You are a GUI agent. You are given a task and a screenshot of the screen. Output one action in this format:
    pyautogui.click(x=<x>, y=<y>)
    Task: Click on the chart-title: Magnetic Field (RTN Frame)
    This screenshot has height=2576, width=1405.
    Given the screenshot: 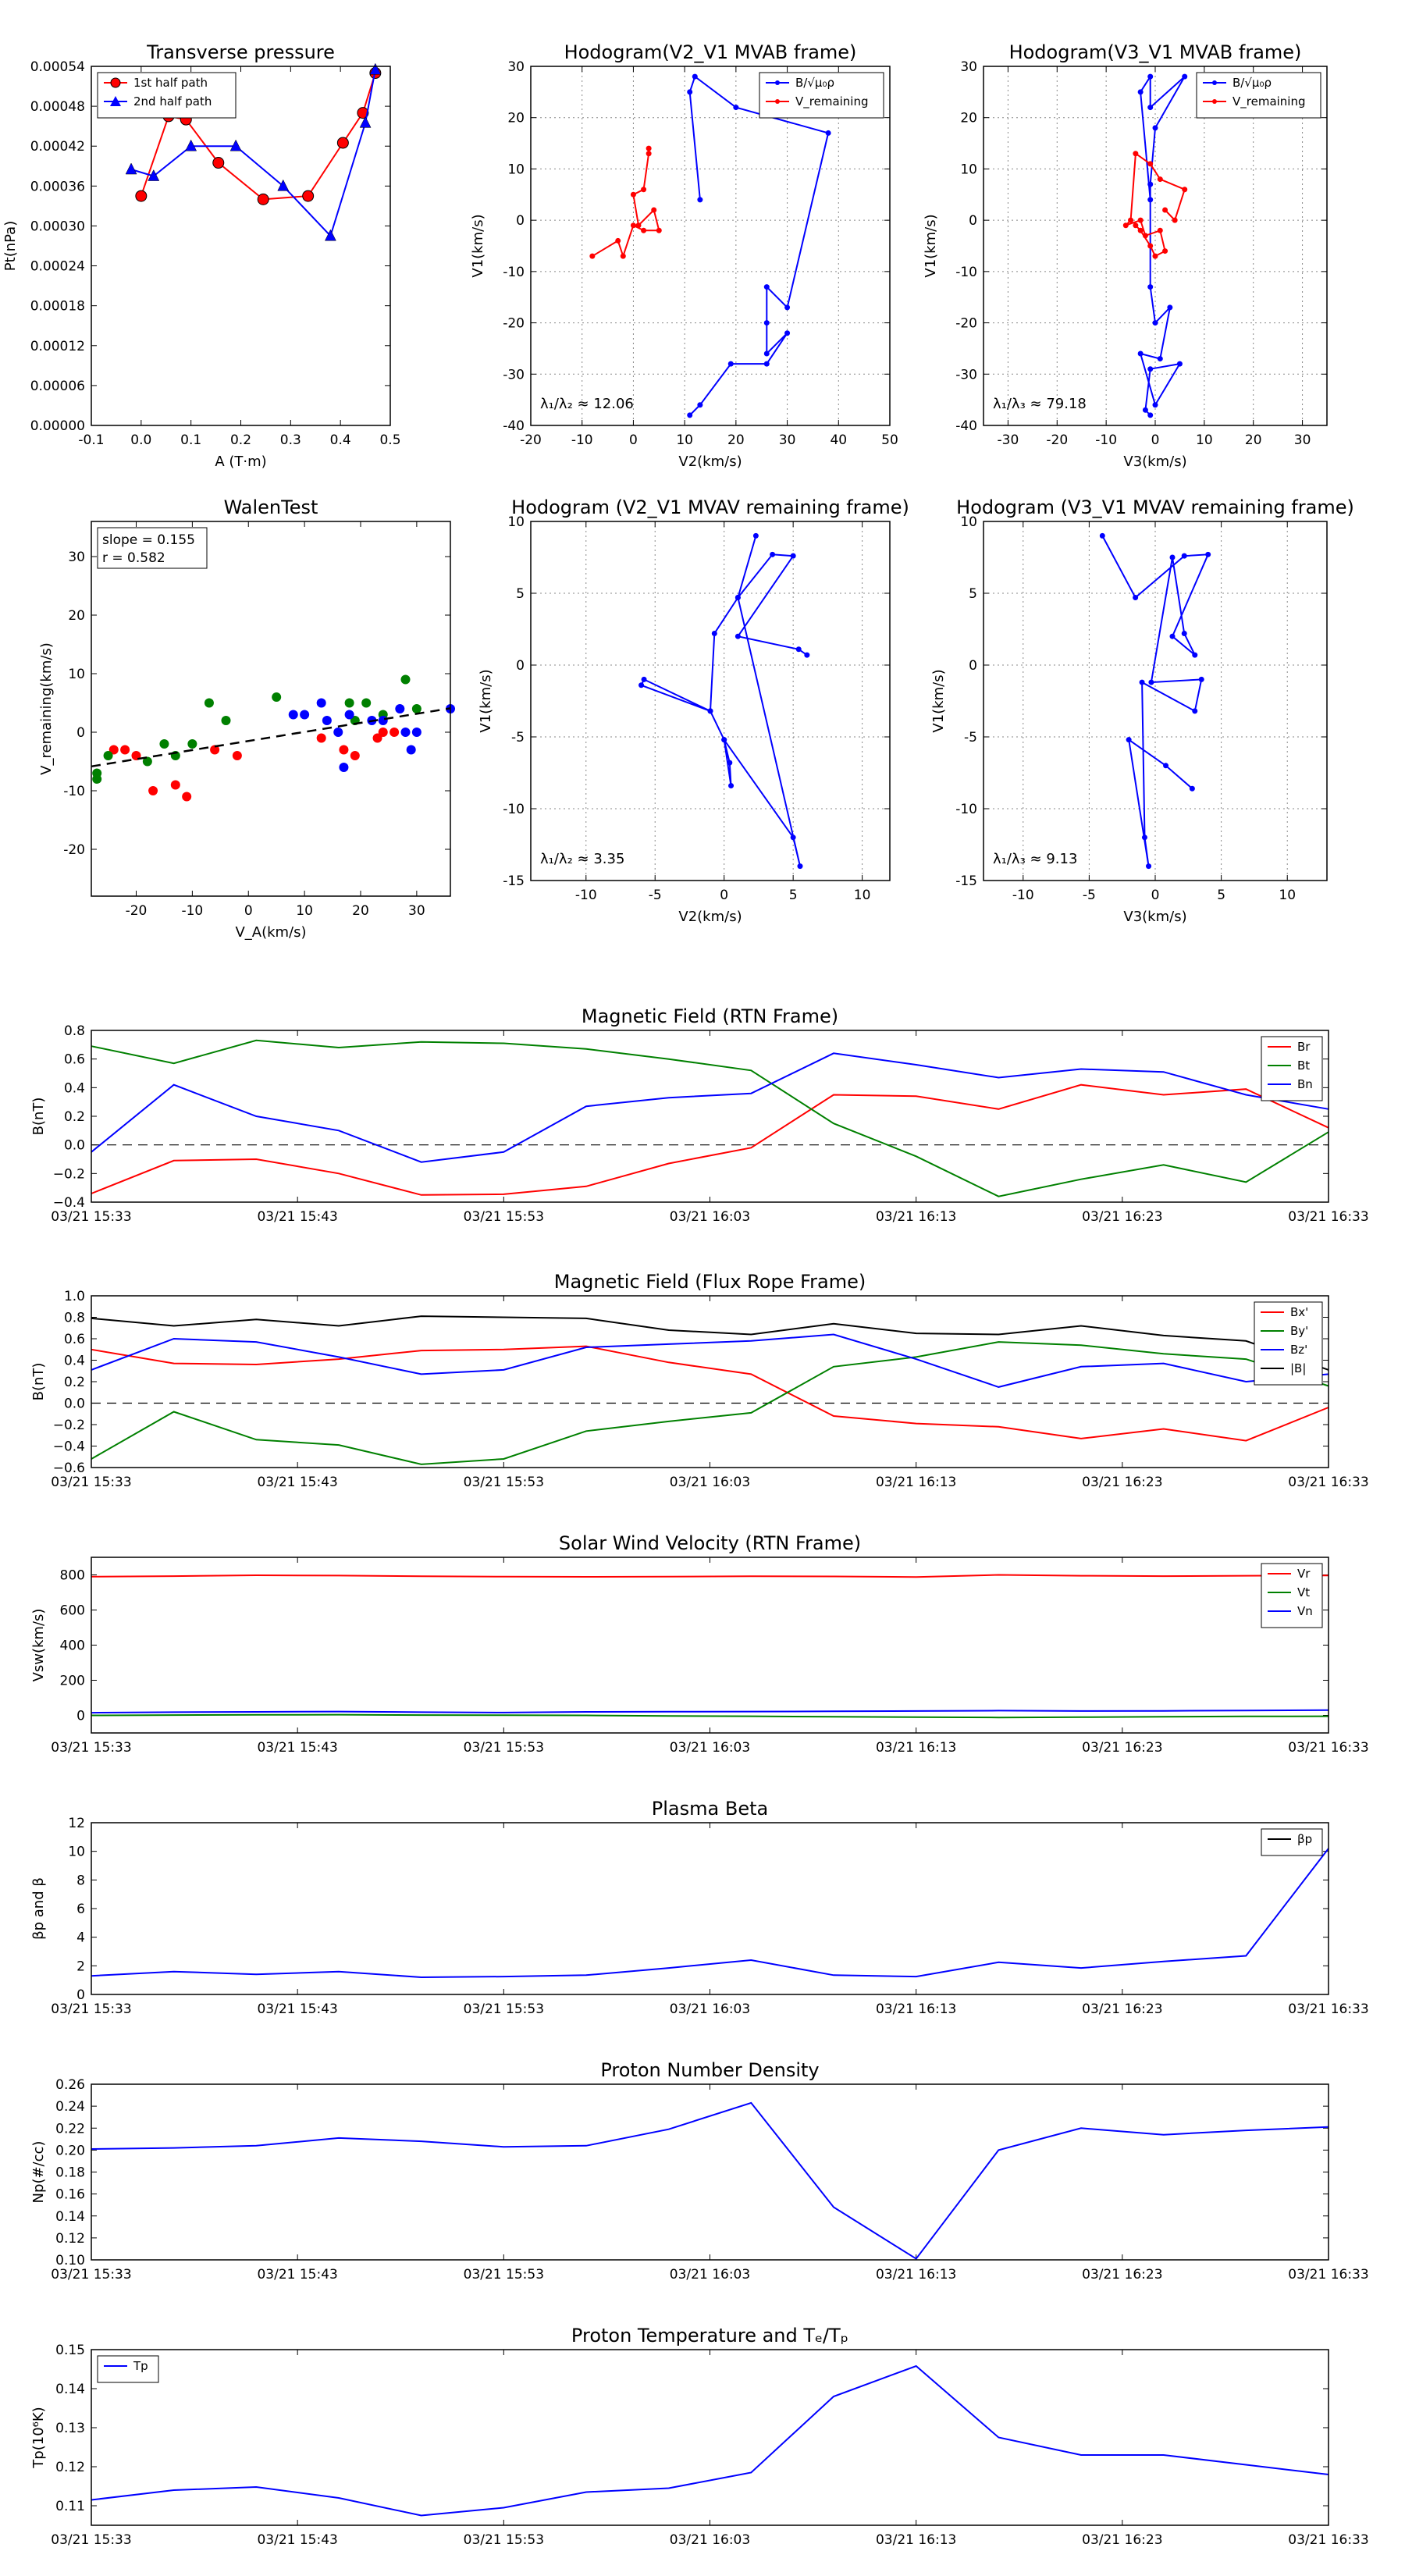 What is the action you would take?
    pyautogui.click(x=710, y=1016)
    